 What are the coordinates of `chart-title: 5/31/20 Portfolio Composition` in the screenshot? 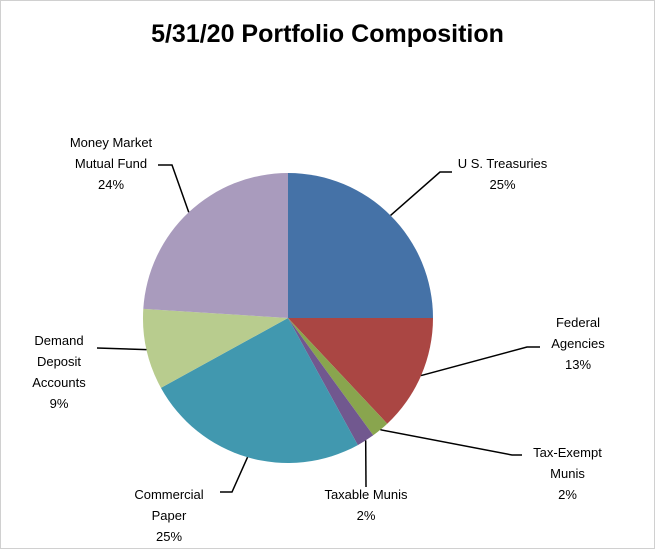 It's located at (327, 34).